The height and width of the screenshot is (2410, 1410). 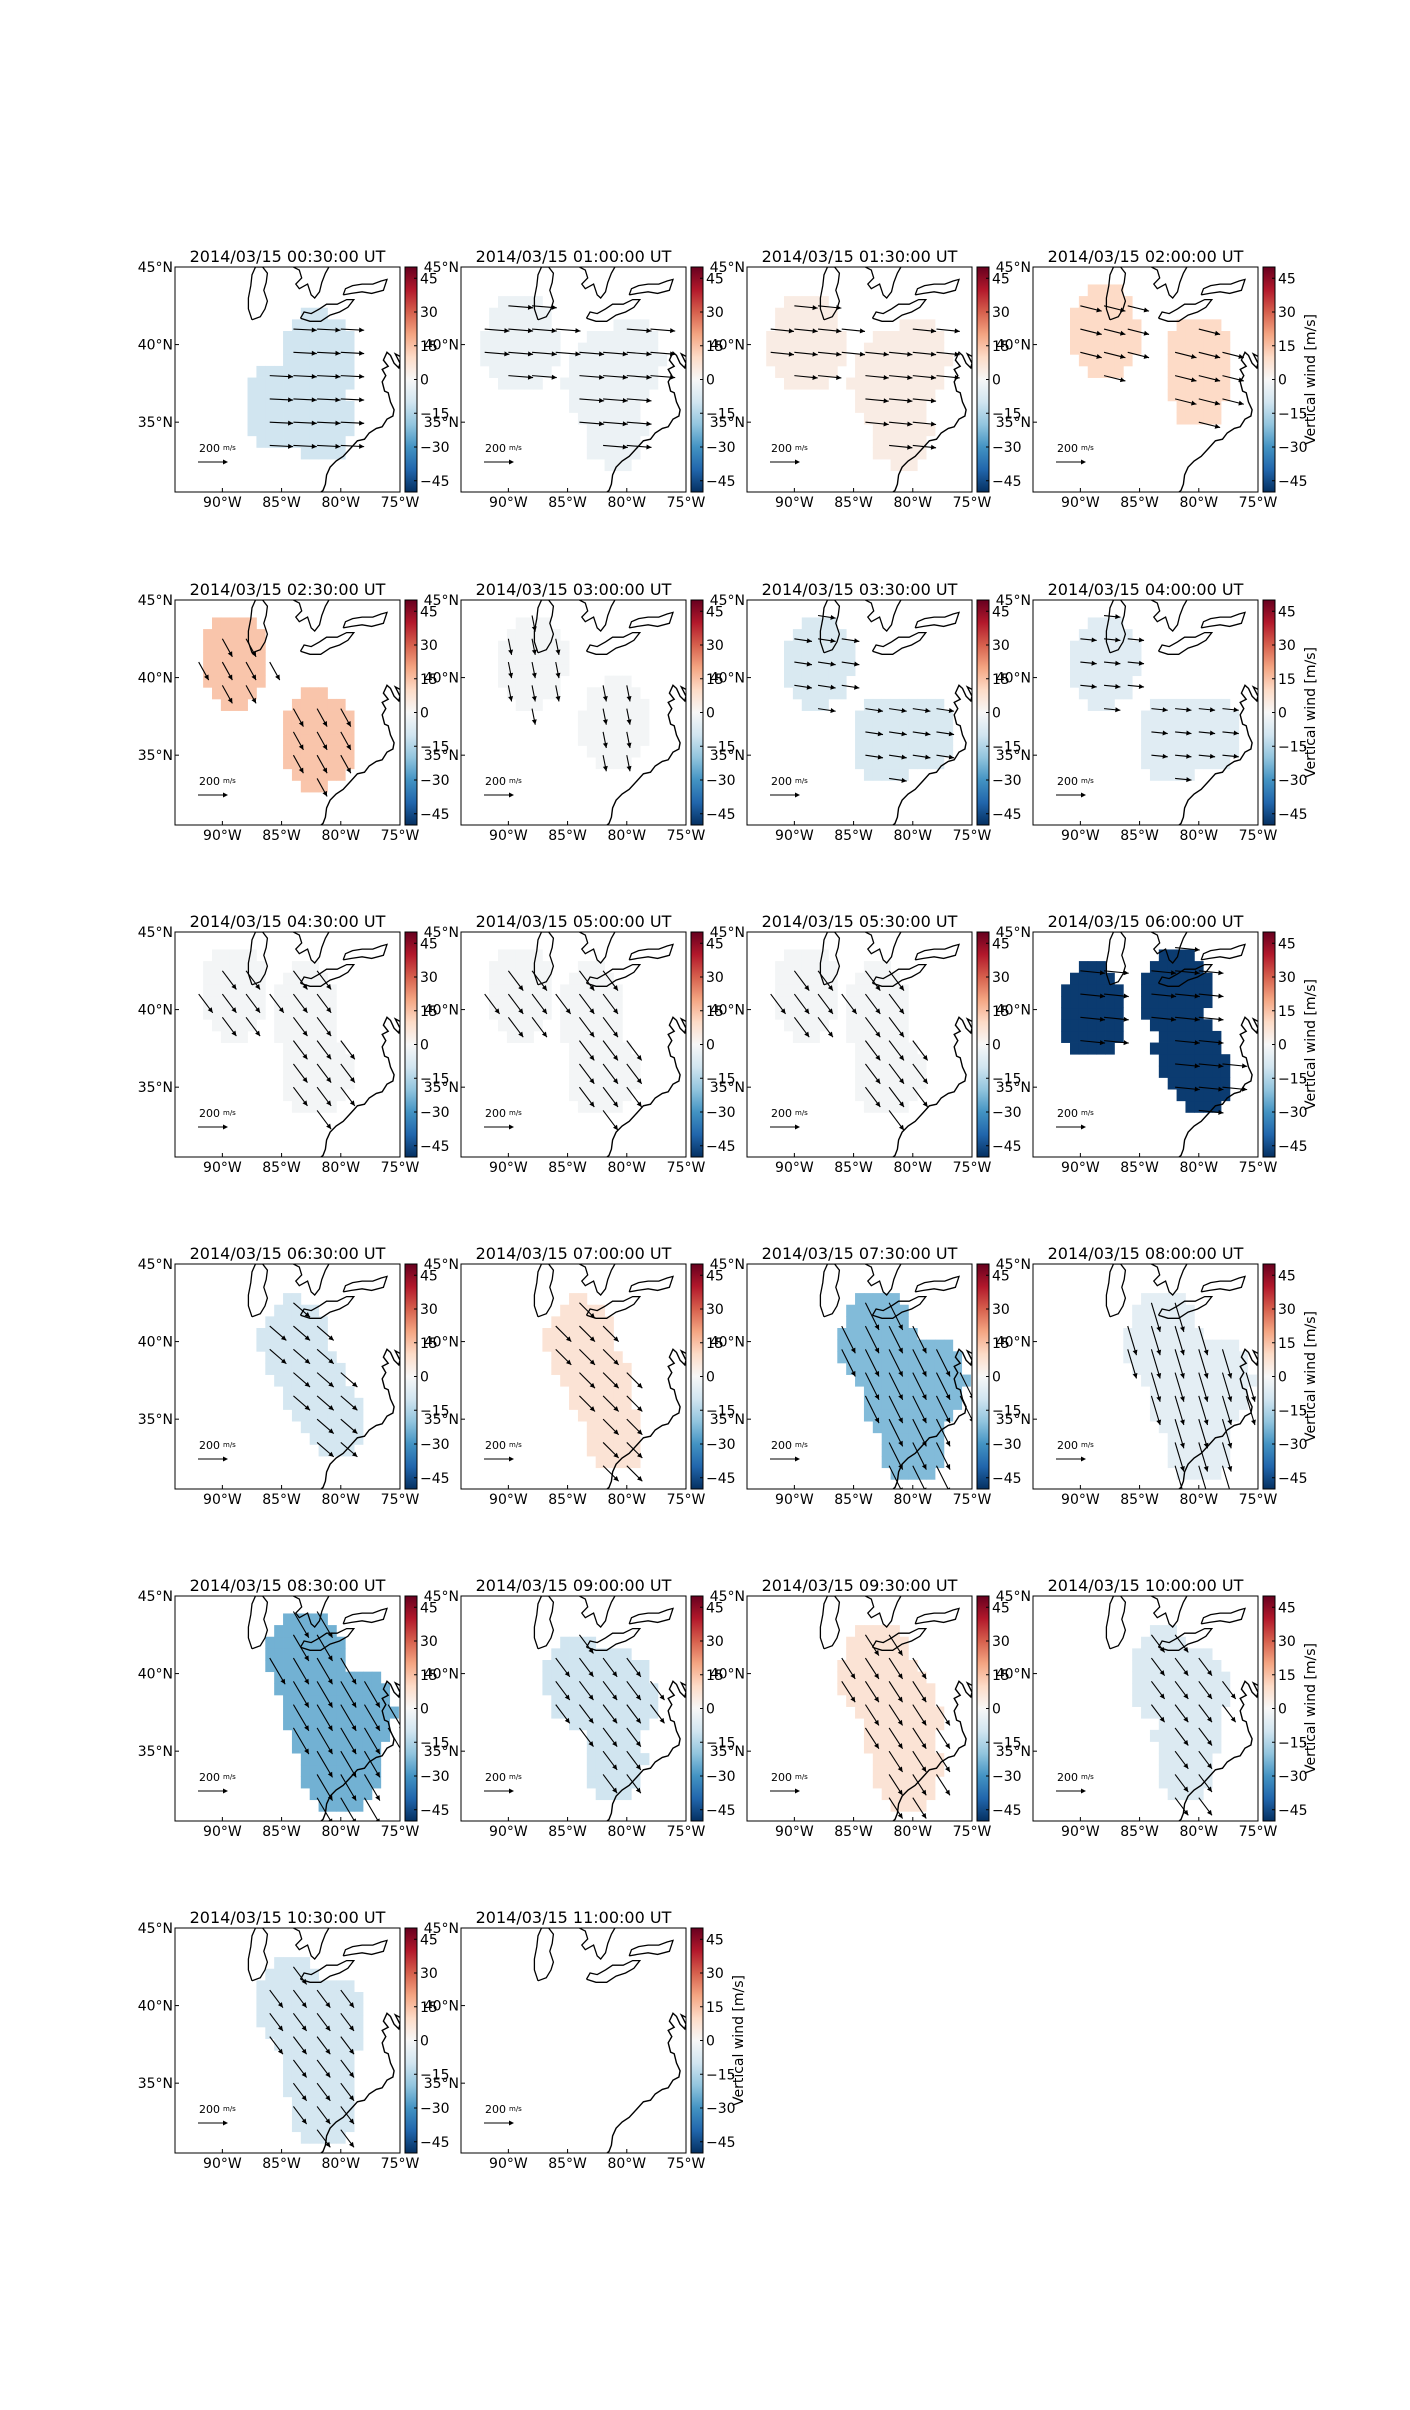 I want to click on quiver-key-label: 200, so click(x=209, y=781).